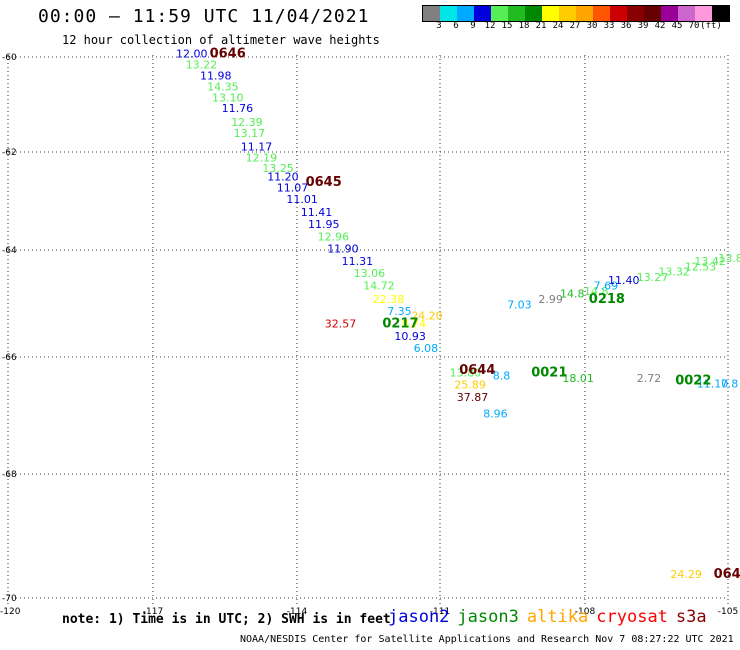  I want to click on wave-height-value: 11.40, so click(624, 280).